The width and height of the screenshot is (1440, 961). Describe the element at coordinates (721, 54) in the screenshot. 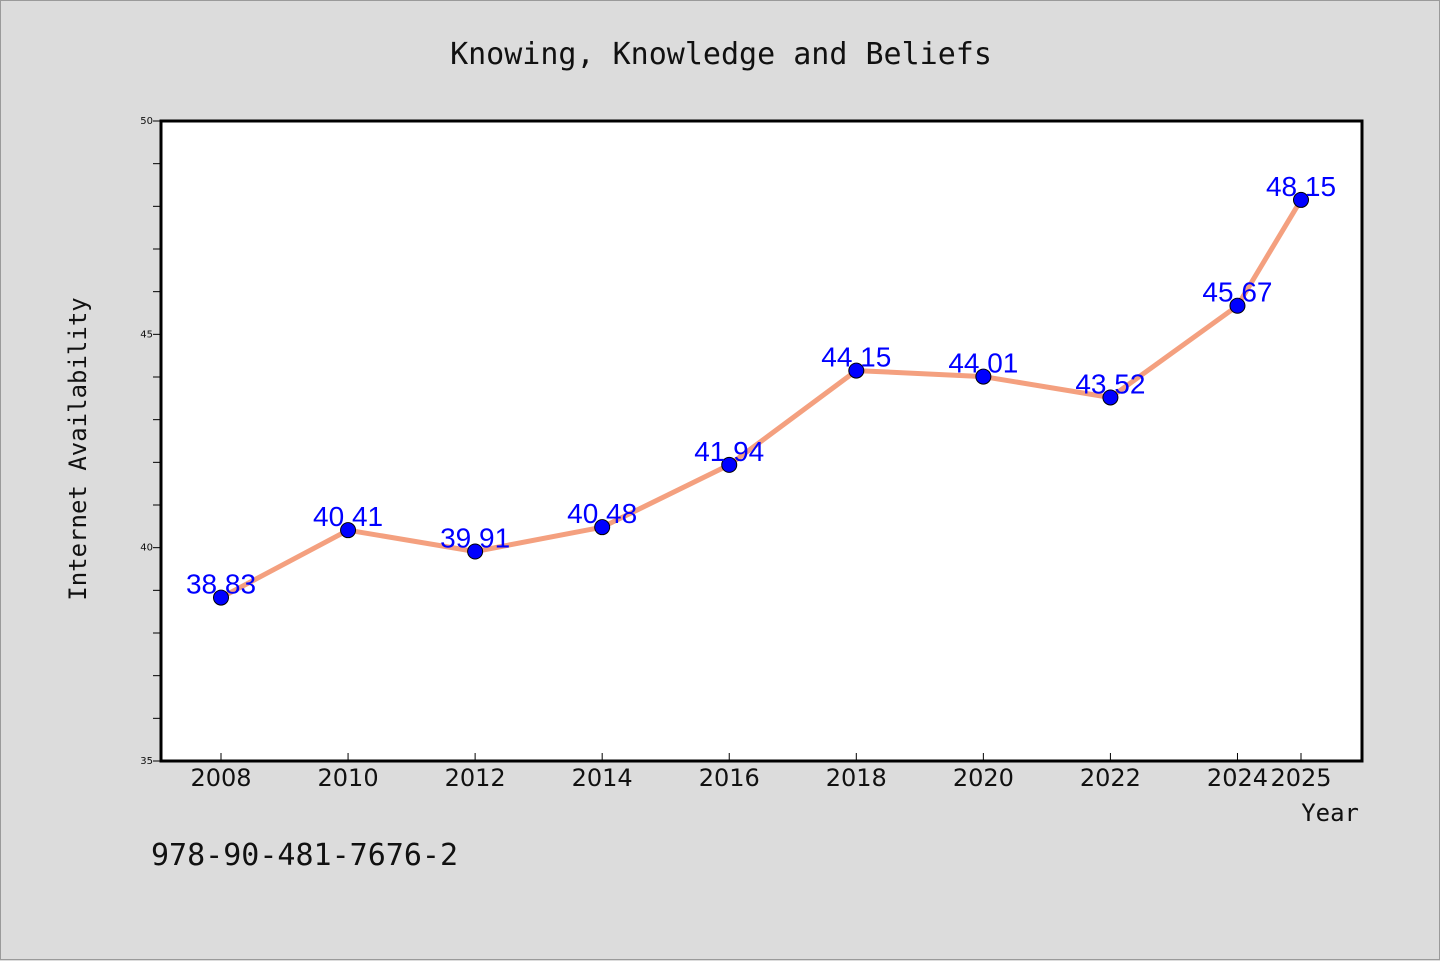

I see `chart-title: Knowing, Knowledge and Beliefs` at that location.